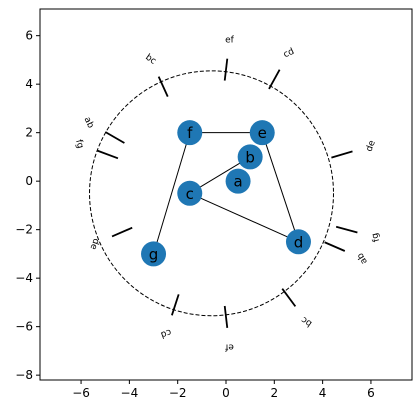 The height and width of the screenshot is (413, 419). What do you see at coordinates (323, 393) in the screenshot?
I see `x-tick-label: 4` at bounding box center [323, 393].